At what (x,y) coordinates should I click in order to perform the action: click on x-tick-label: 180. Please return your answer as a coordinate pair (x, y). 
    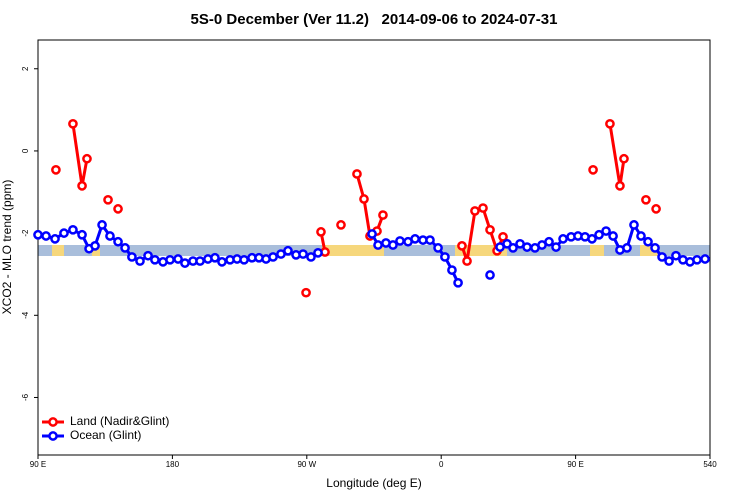
    Looking at the image, I should click on (173, 464).